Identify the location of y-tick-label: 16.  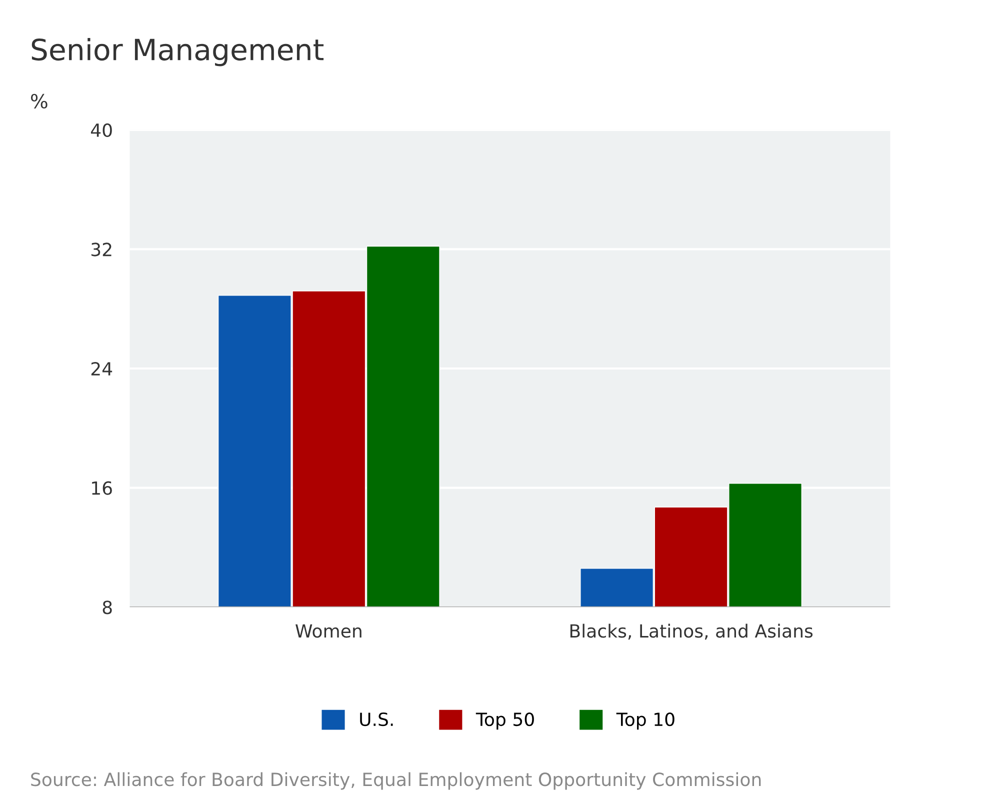
(102, 488).